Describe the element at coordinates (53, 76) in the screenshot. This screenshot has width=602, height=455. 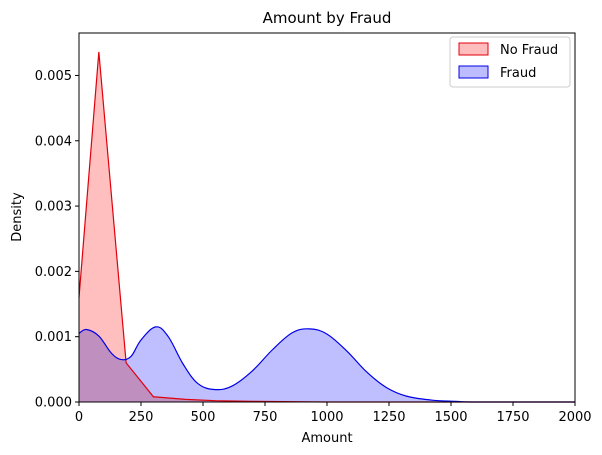
I see `y-tick-label: 0.005` at that location.